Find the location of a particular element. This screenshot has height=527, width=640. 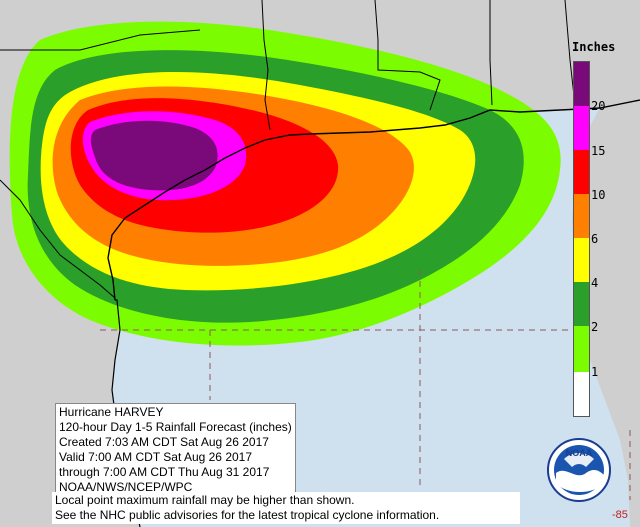

legend-color-bar is located at coordinates (581, 239).